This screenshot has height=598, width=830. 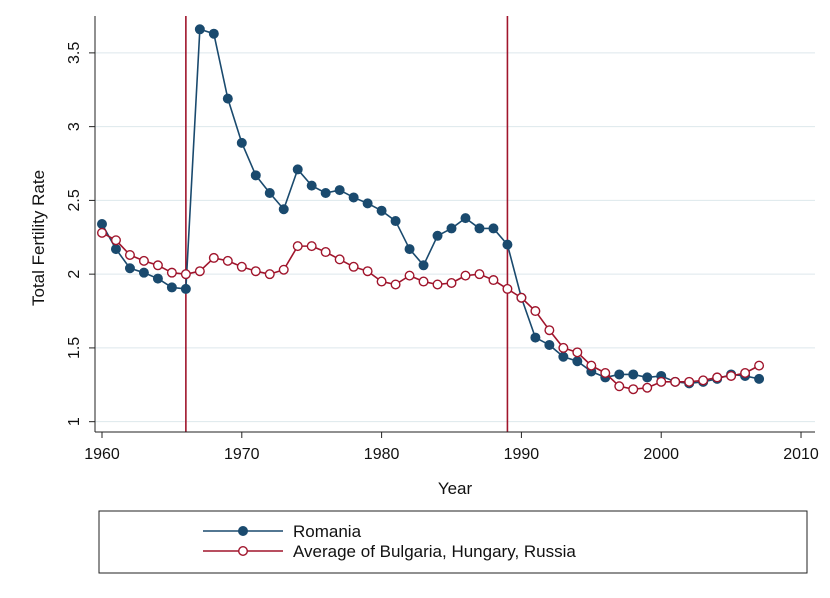 What do you see at coordinates (74, 274) in the screenshot?
I see `y-tick-label: 2` at bounding box center [74, 274].